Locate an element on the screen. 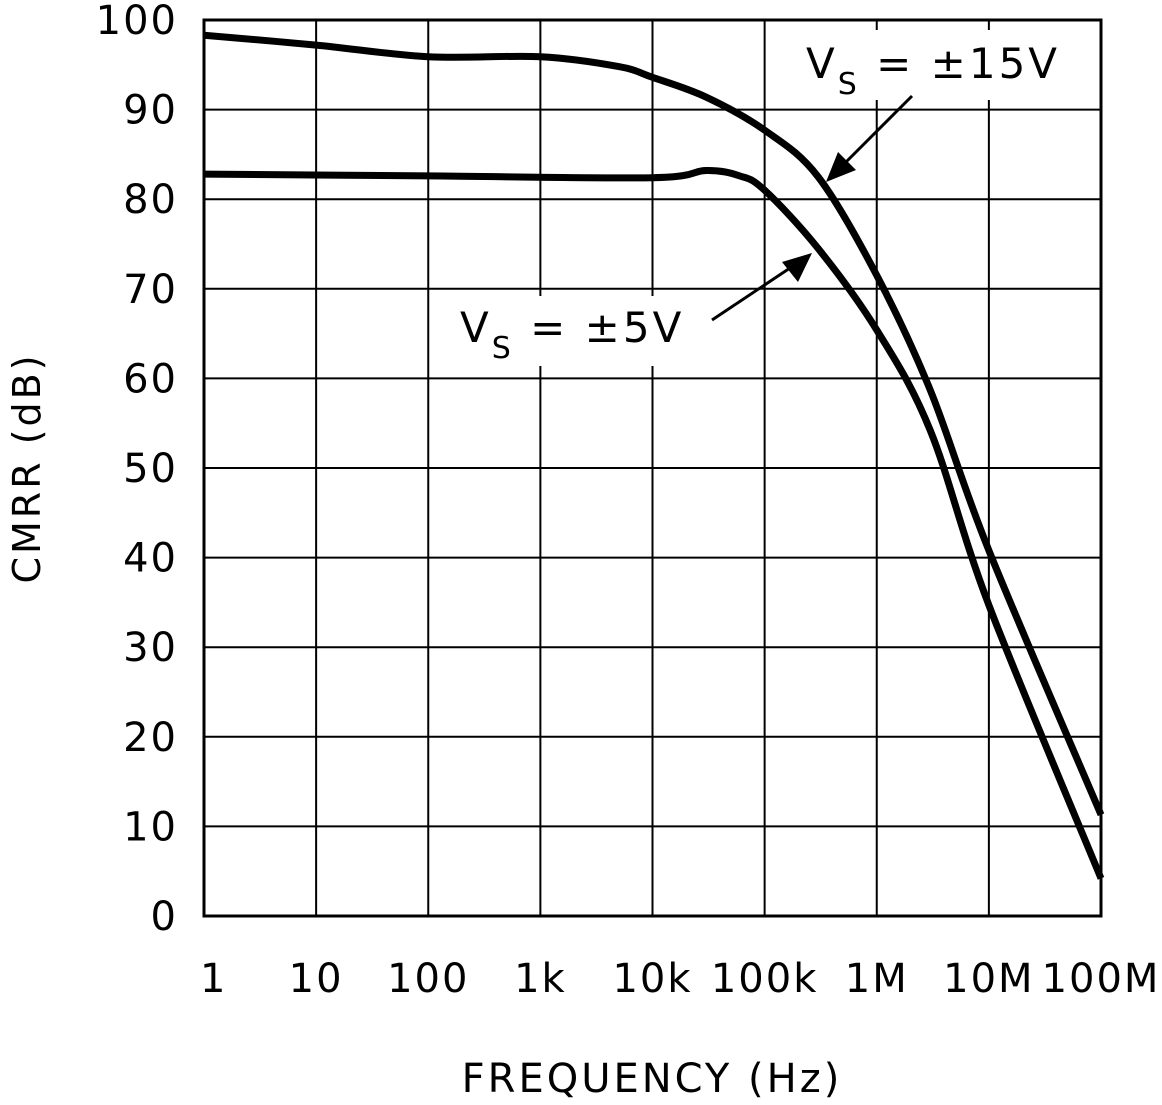 The image size is (1162, 1105). x-tick-label: 1k is located at coordinates (540, 979).